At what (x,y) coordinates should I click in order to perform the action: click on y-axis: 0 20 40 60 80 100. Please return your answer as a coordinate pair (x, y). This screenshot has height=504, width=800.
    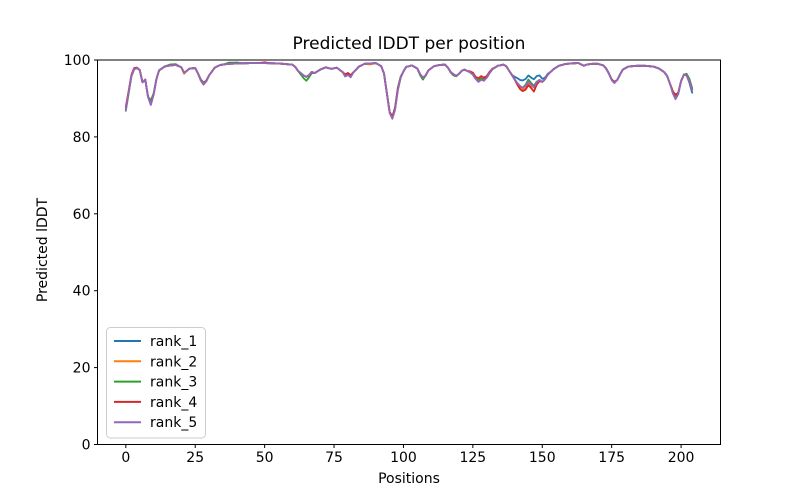
    Looking at the image, I should click on (81, 253).